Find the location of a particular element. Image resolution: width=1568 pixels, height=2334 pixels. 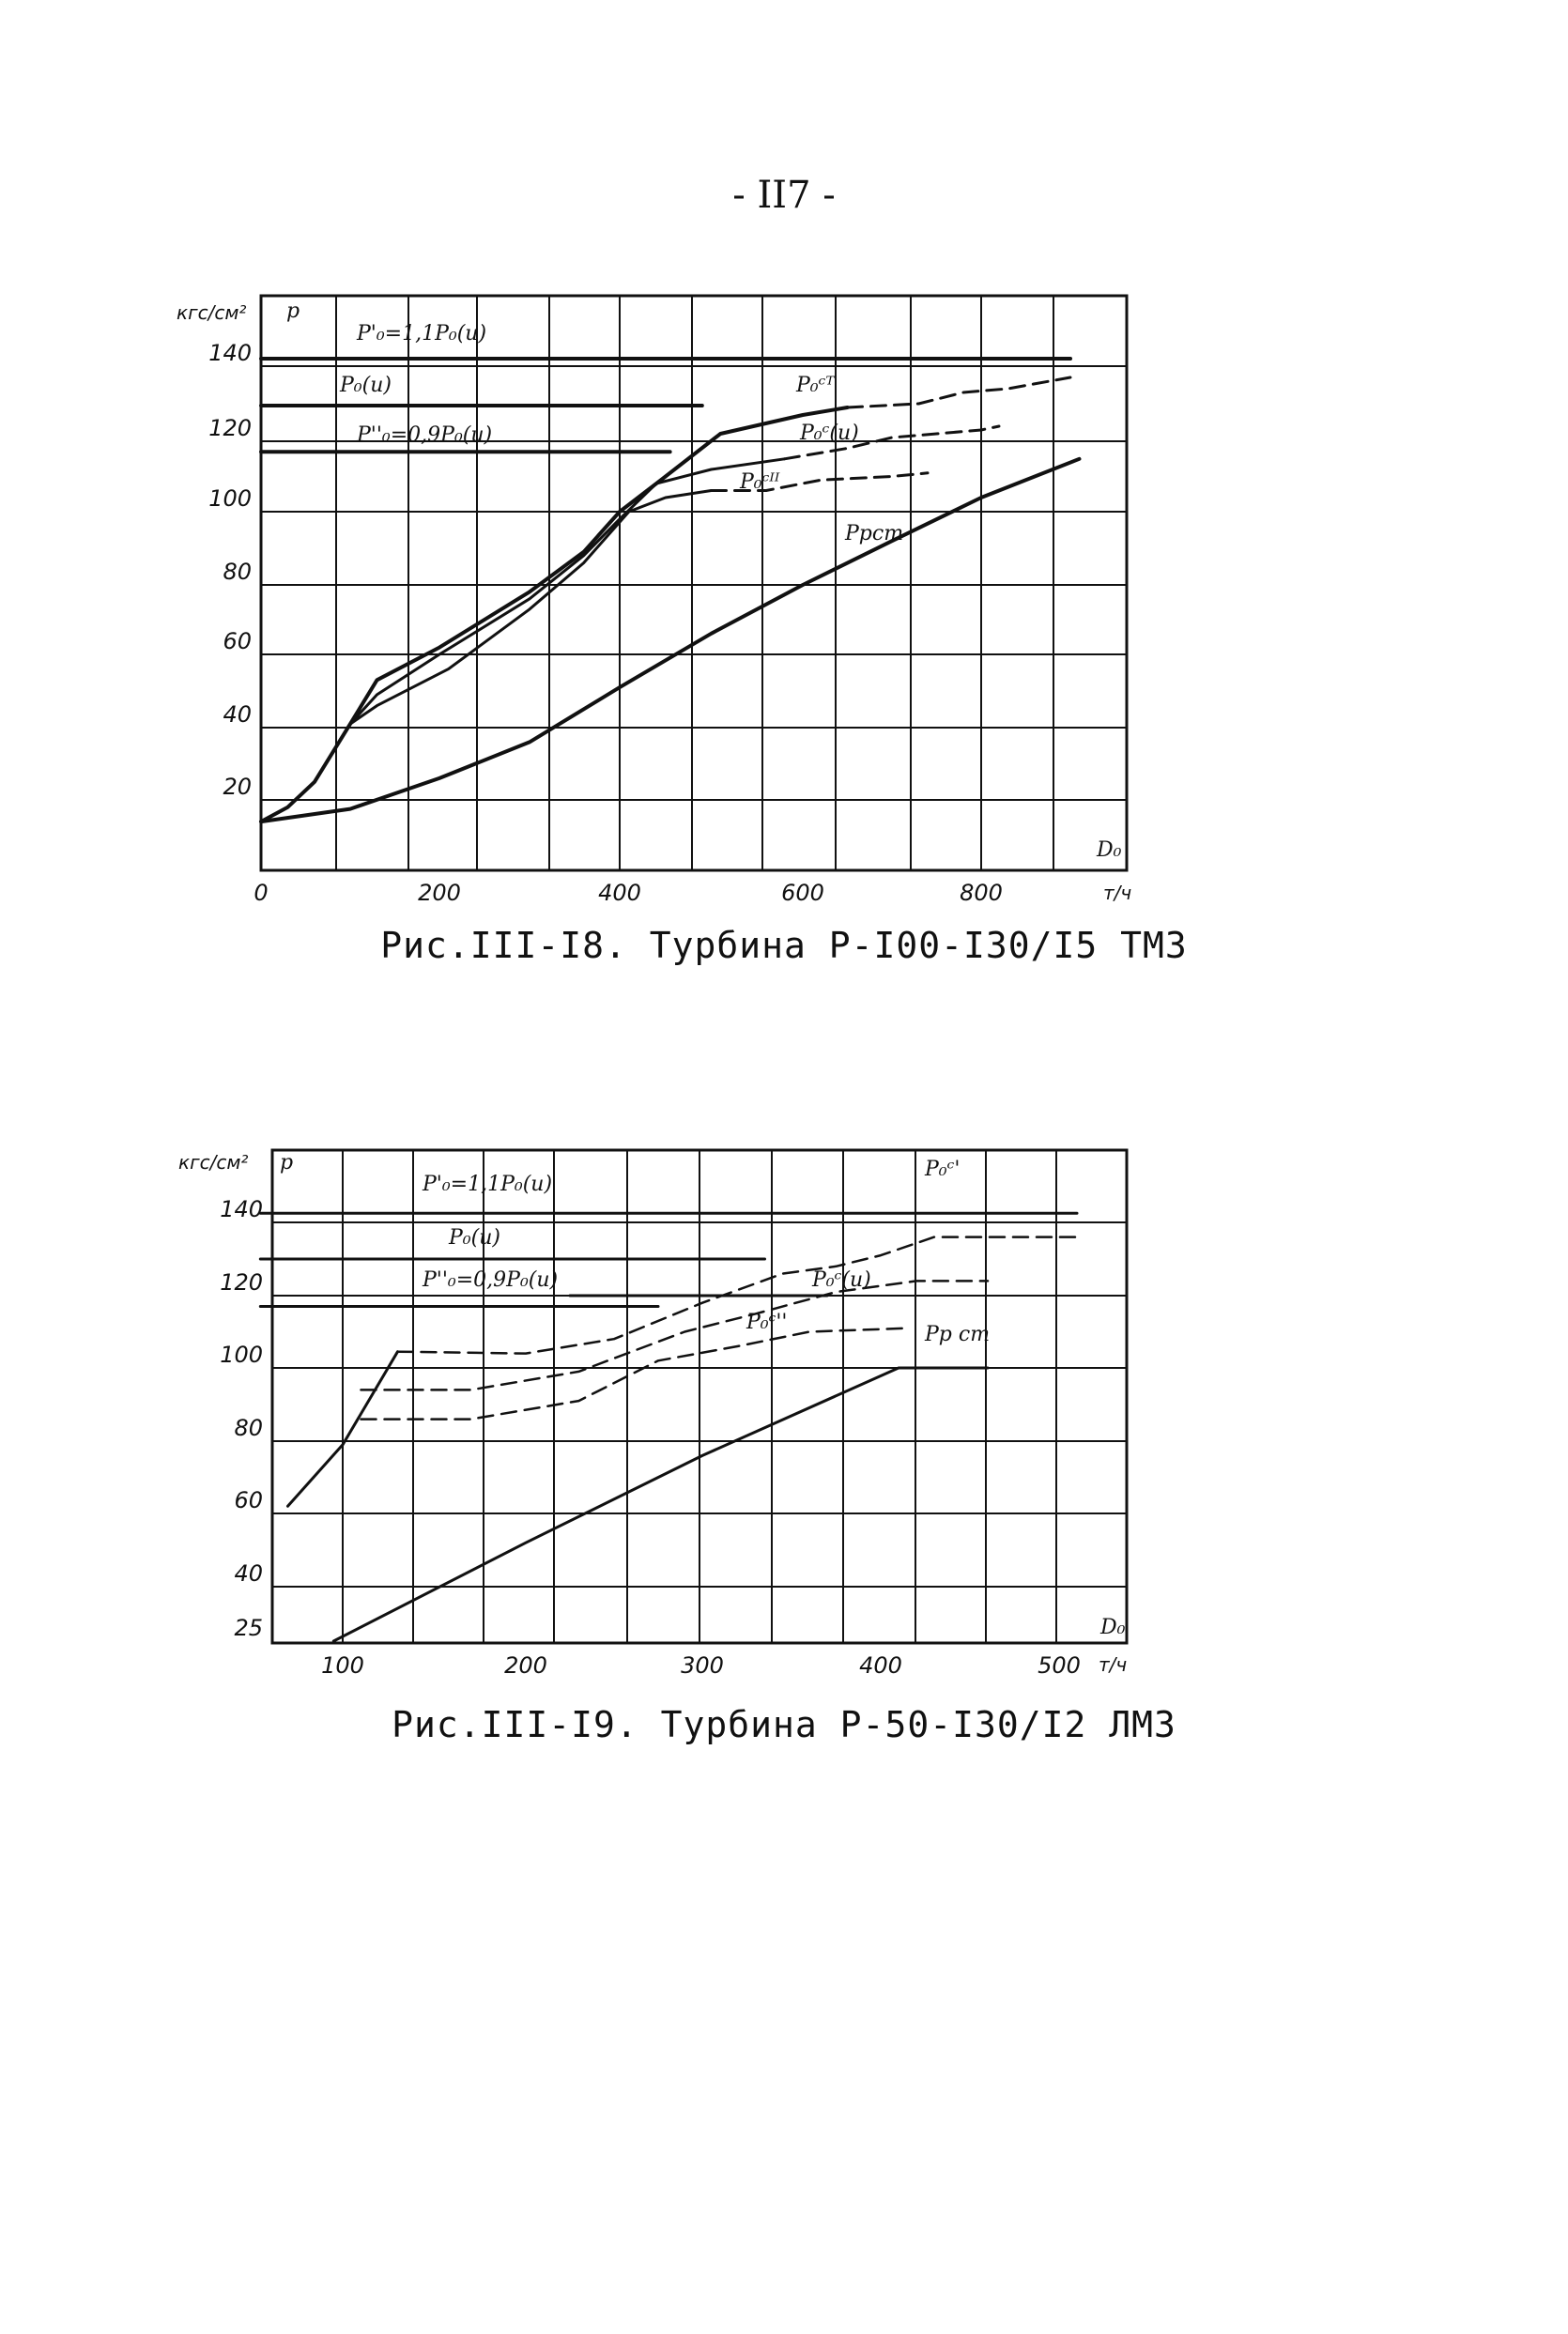

x-tick-label: 800 is located at coordinates (982, 893).